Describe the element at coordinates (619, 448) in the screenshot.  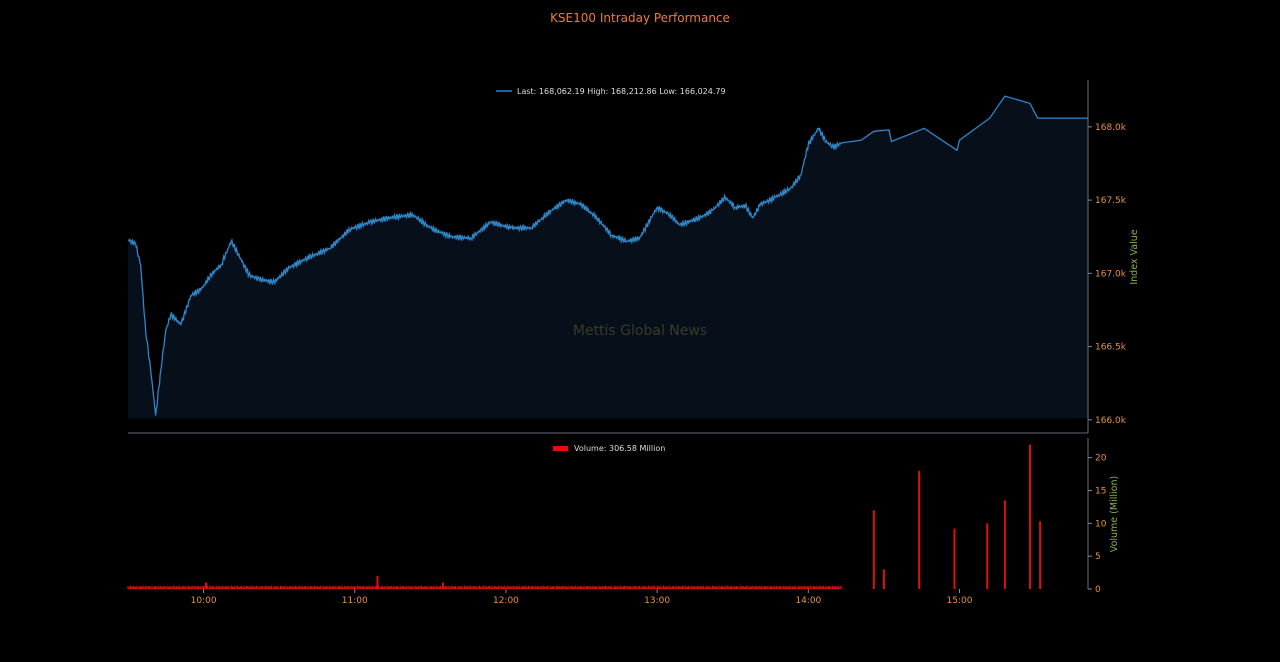
I see `volume-legend-label: Volume: 306.58 Million` at that location.